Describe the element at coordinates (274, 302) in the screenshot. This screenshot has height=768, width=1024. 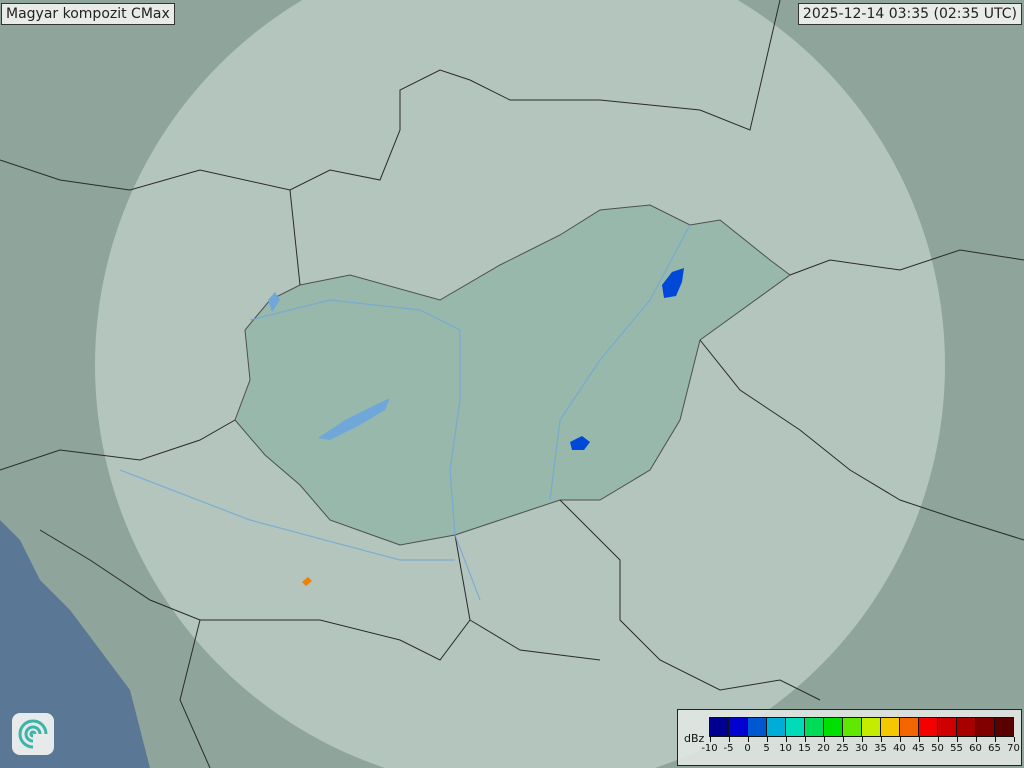
I see `lake-neusiedl` at that location.